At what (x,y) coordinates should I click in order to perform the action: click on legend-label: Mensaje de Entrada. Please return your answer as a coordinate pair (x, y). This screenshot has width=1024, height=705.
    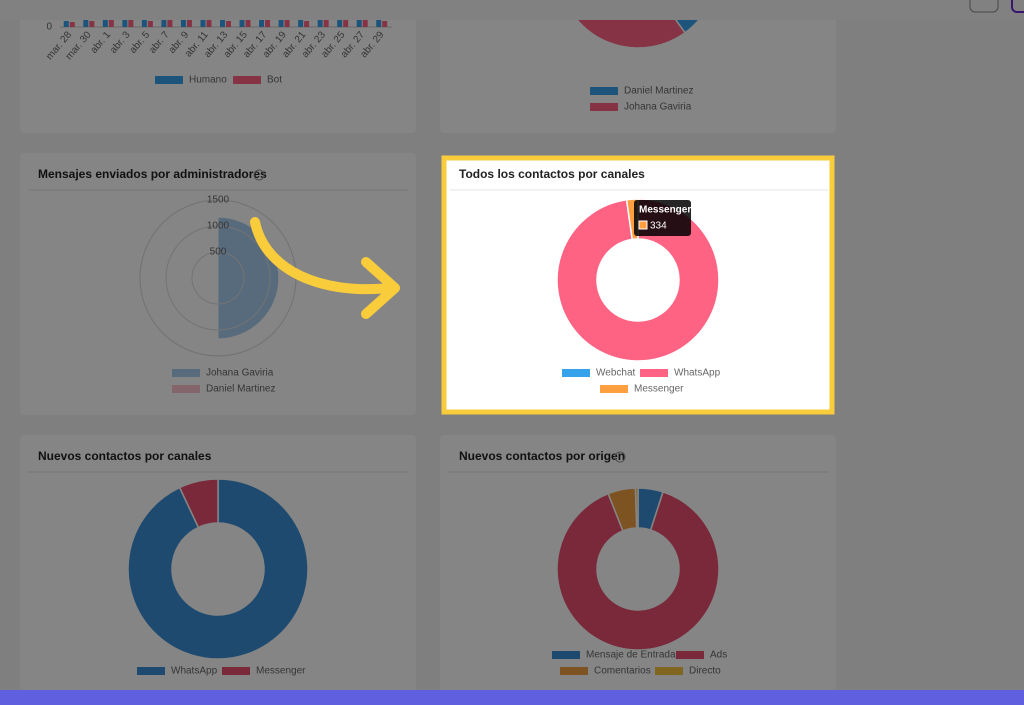
    Looking at the image, I should click on (631, 655).